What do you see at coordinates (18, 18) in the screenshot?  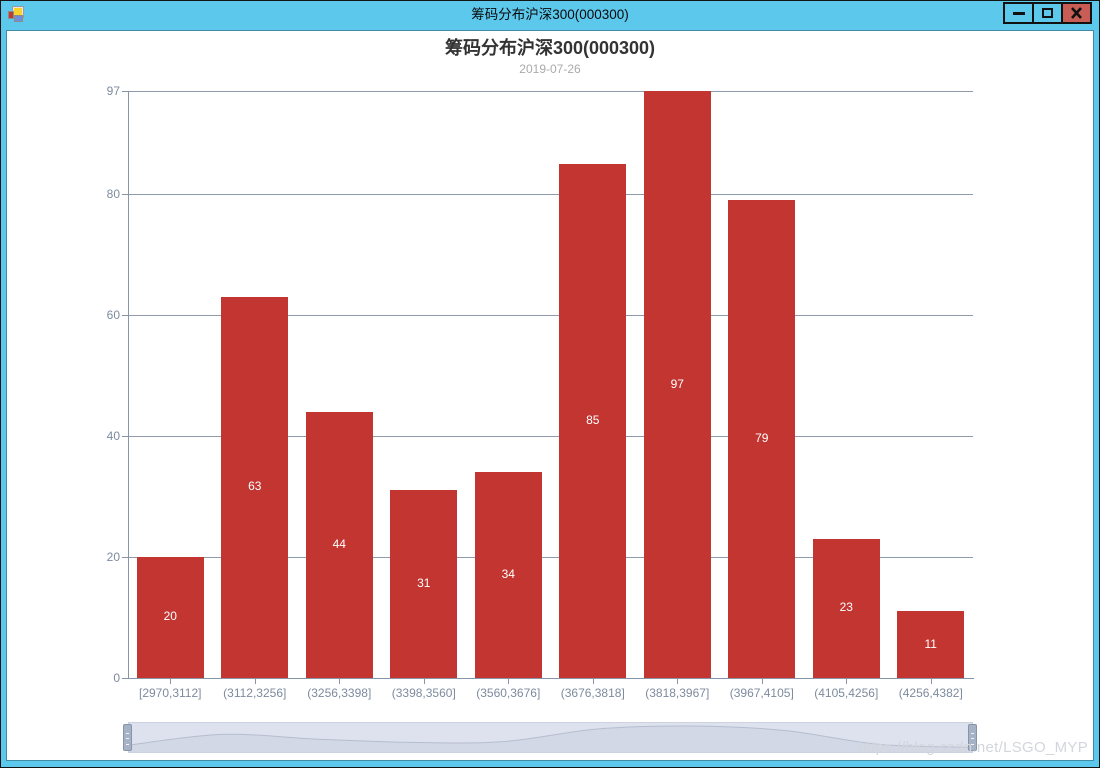 I see `app-icon-blue-square` at bounding box center [18, 18].